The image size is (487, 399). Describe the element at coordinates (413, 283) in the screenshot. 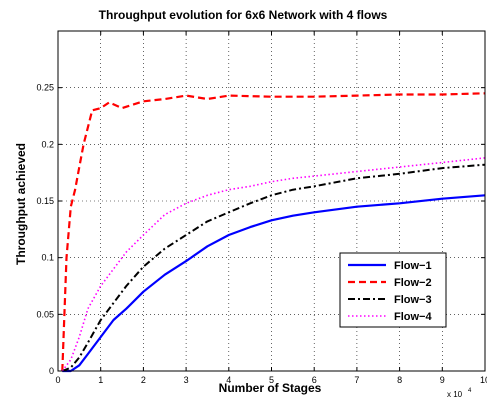

I see `legend-label-flow-2: Flow−2` at that location.